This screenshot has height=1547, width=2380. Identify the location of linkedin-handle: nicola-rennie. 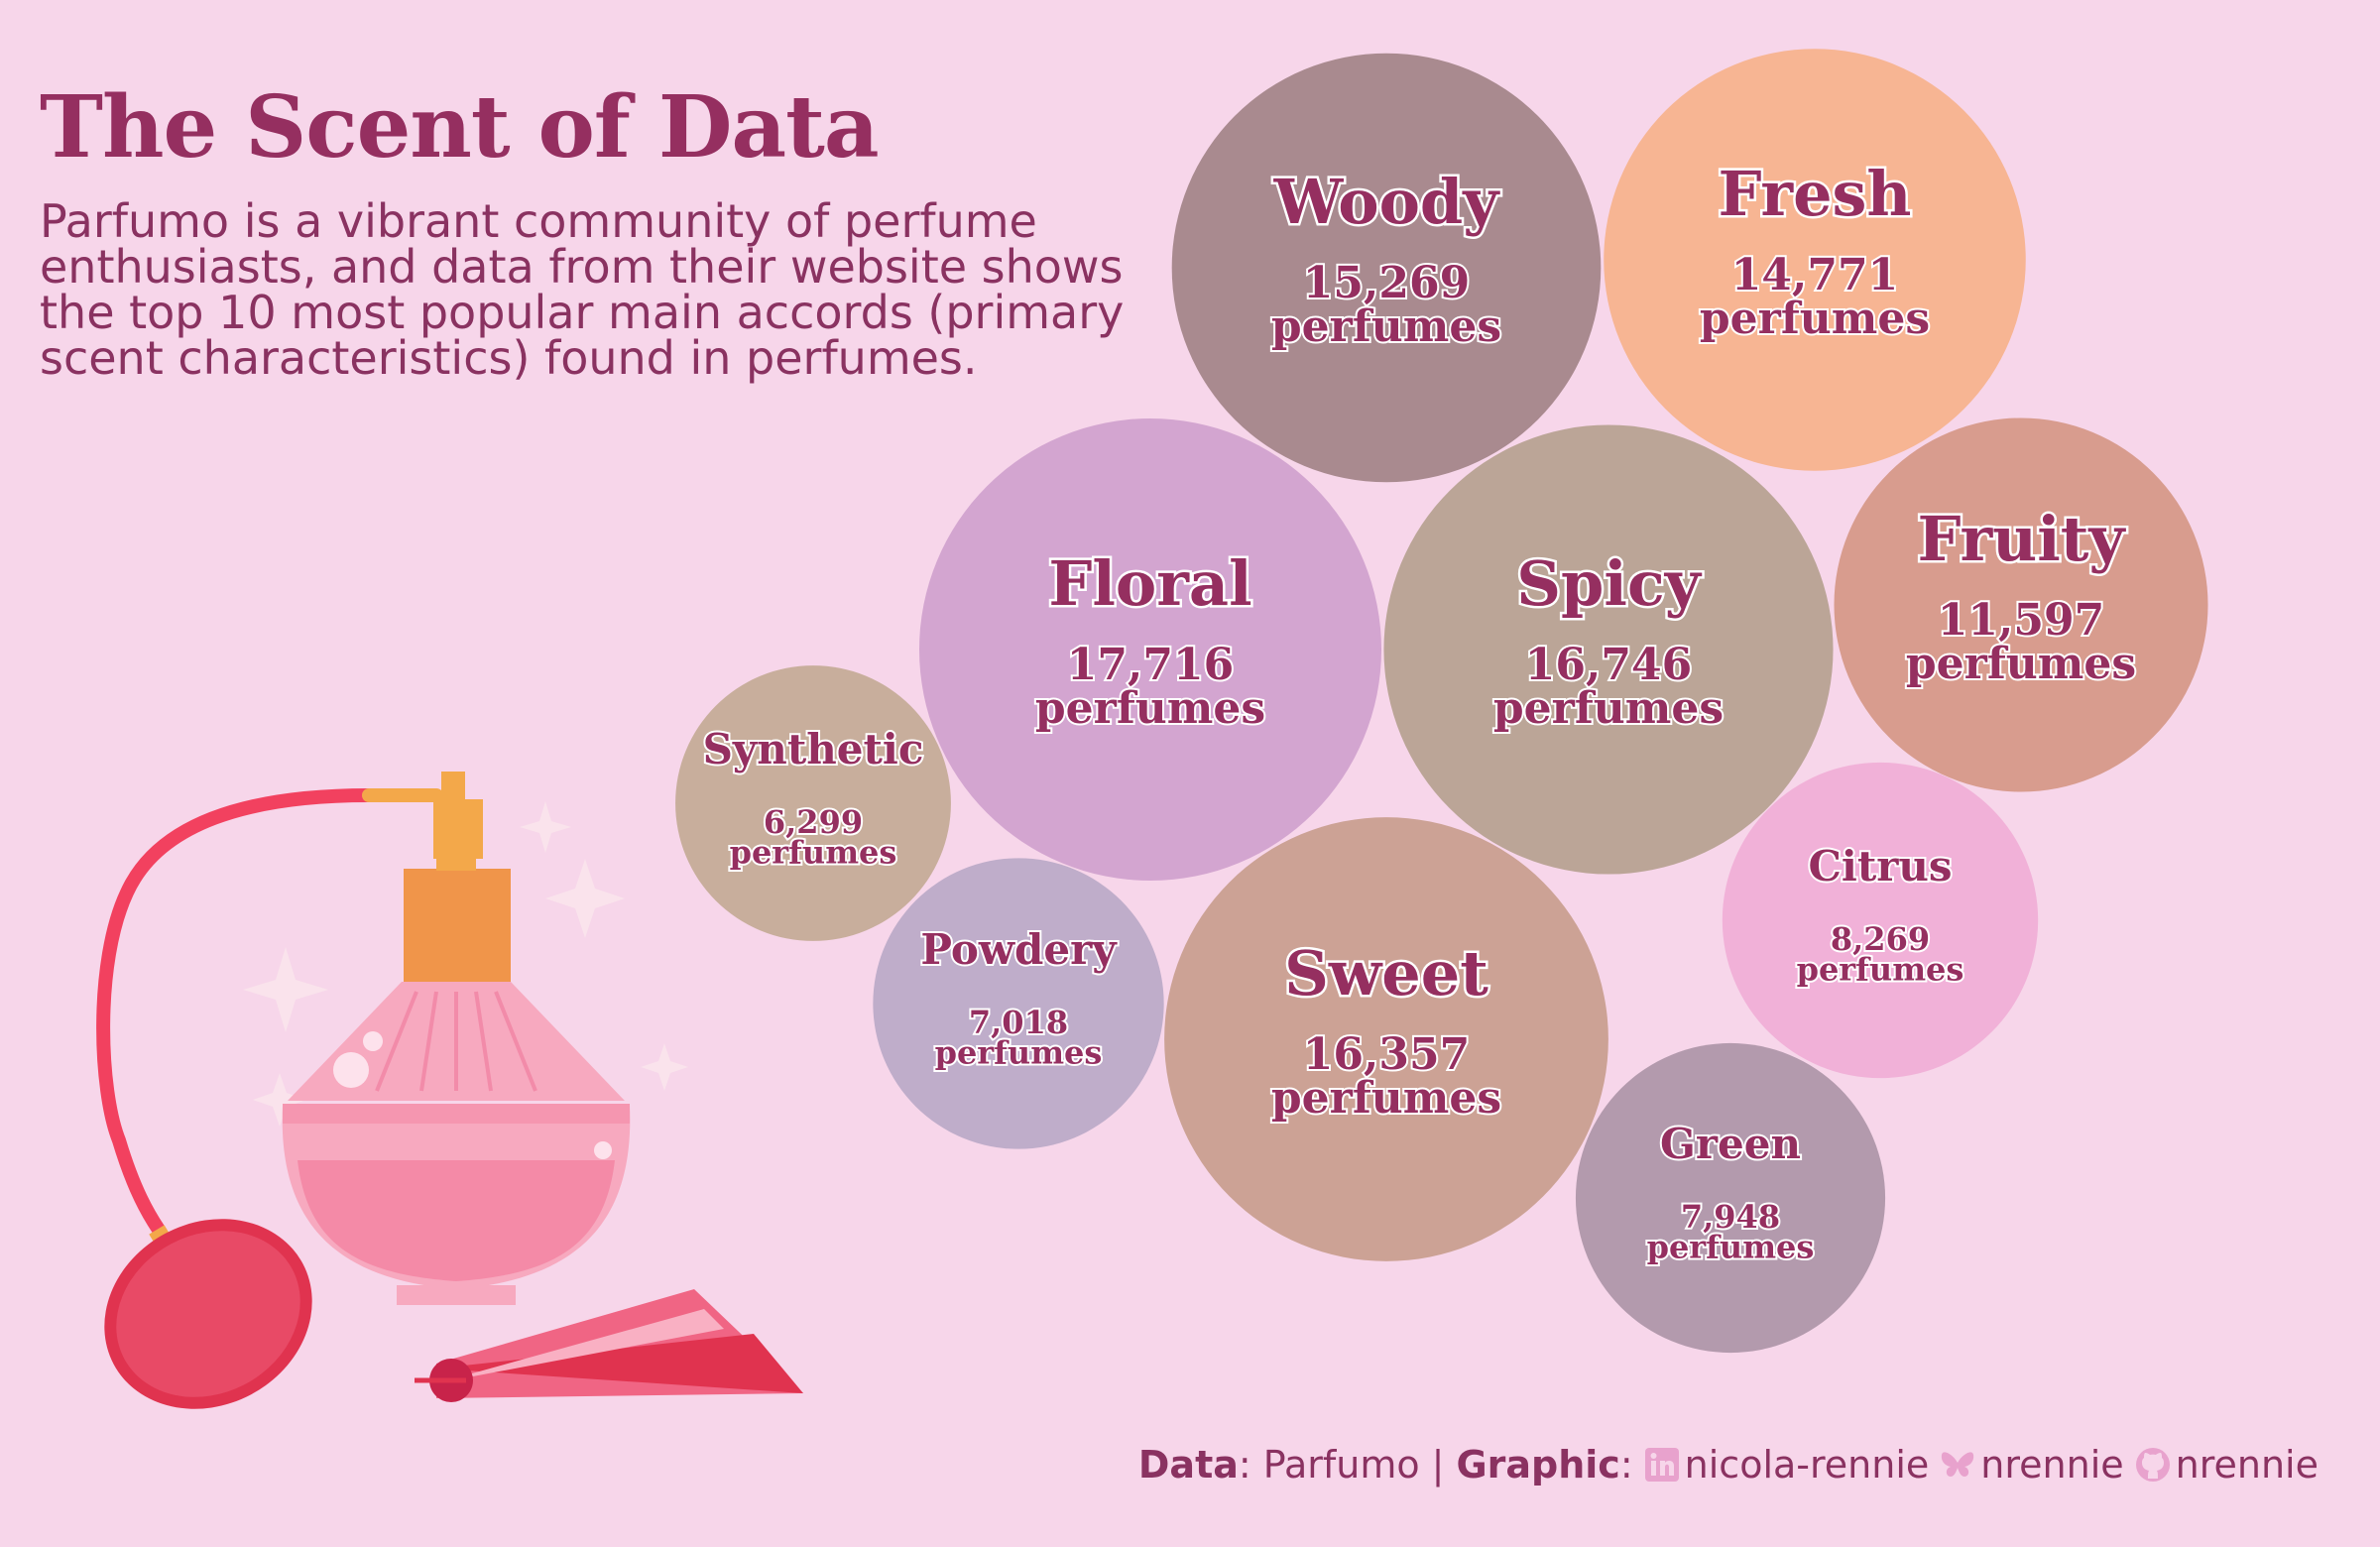
(1807, 1465).